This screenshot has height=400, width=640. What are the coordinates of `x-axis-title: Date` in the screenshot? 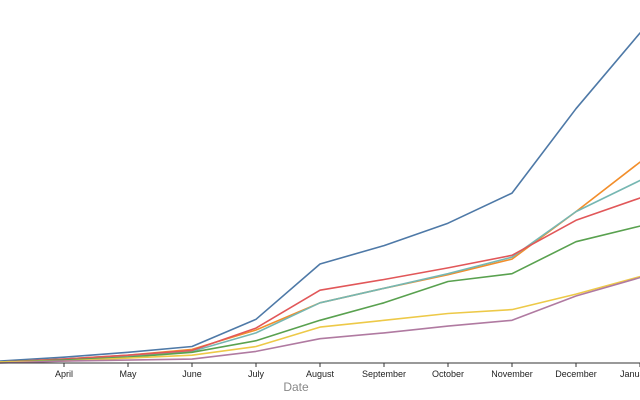 It's located at (296, 387).